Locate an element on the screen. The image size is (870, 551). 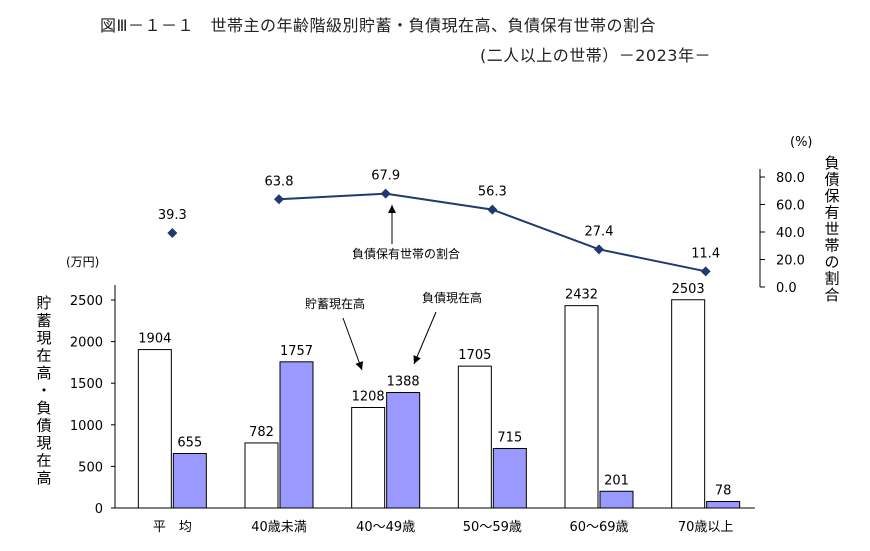
right-axis-label-char: 債 is located at coordinates (831, 180).